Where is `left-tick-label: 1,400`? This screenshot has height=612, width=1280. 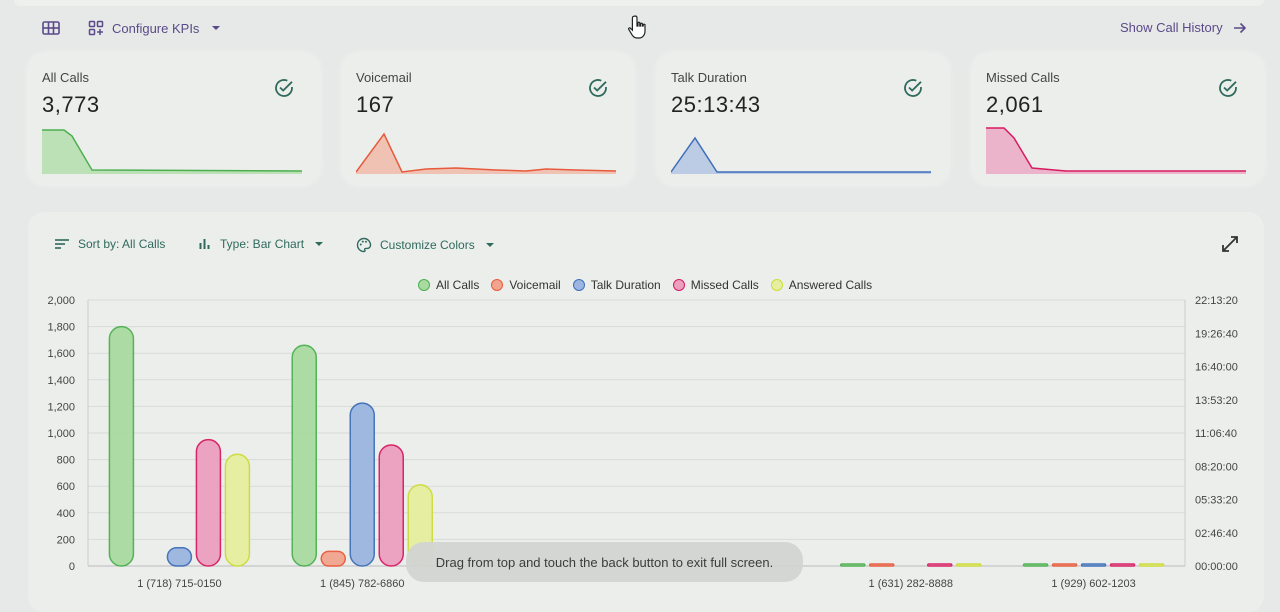
left-tick-label: 1,400 is located at coordinates (61, 381).